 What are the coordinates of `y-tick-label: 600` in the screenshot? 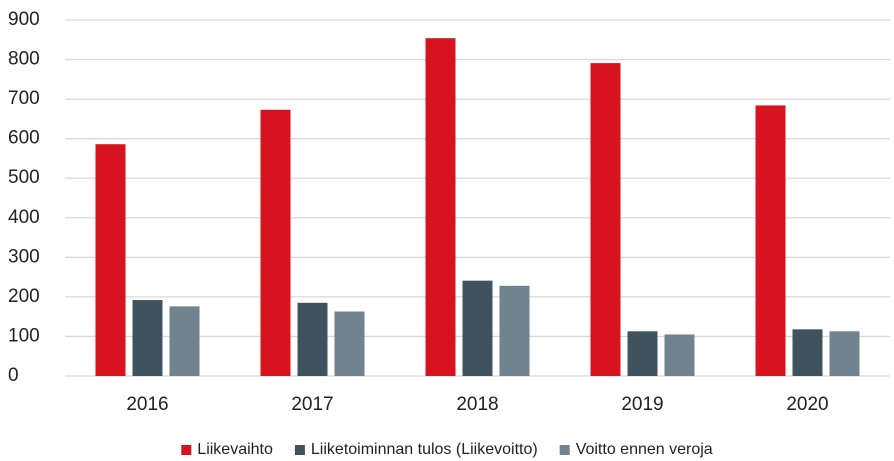 It's located at (24, 138).